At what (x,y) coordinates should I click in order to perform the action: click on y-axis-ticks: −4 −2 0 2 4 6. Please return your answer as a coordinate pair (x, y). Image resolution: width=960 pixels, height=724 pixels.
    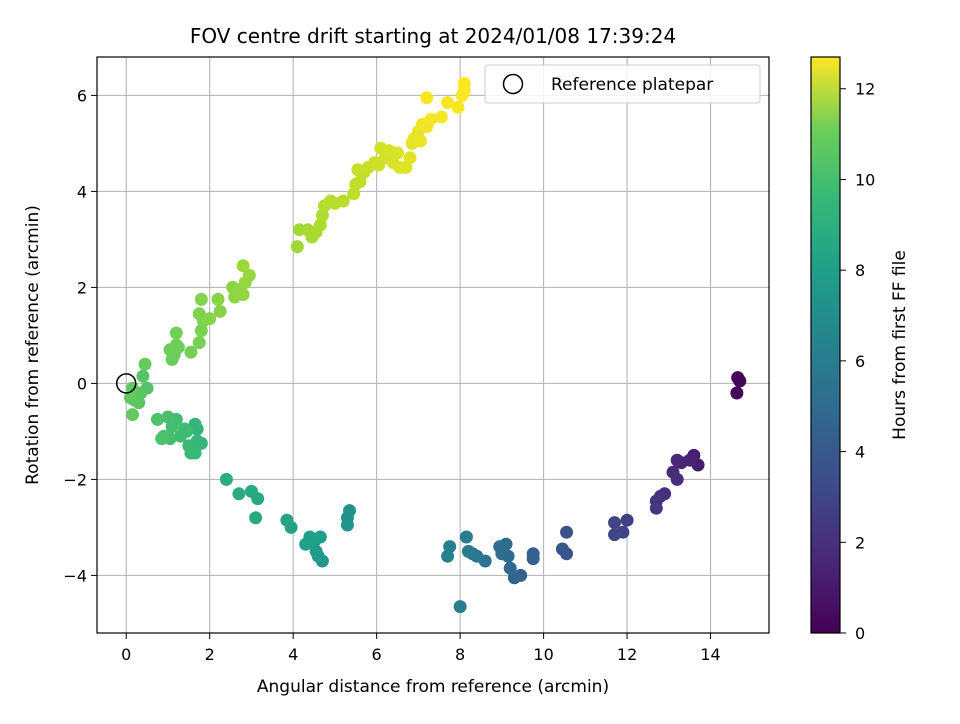
    Looking at the image, I should click on (80, 335).